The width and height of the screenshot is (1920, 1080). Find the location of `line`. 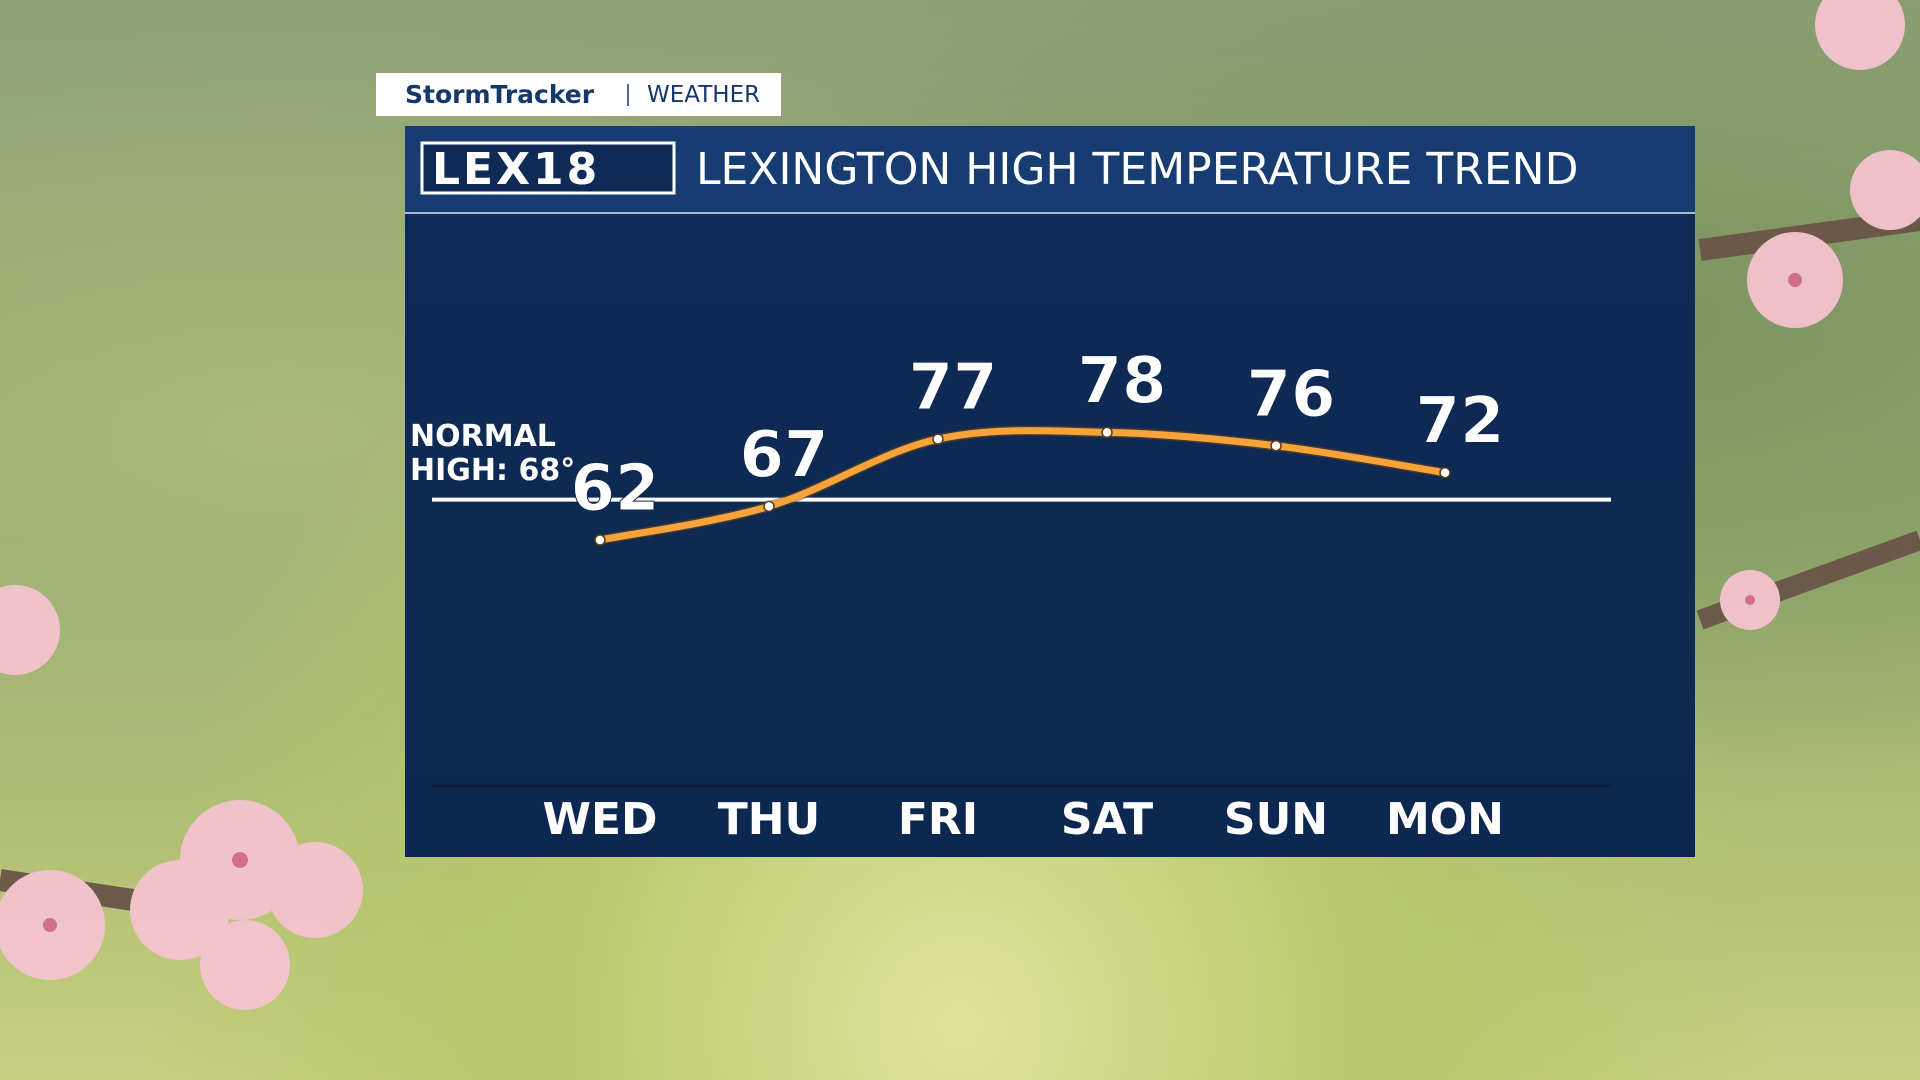

line is located at coordinates (1022, 485).